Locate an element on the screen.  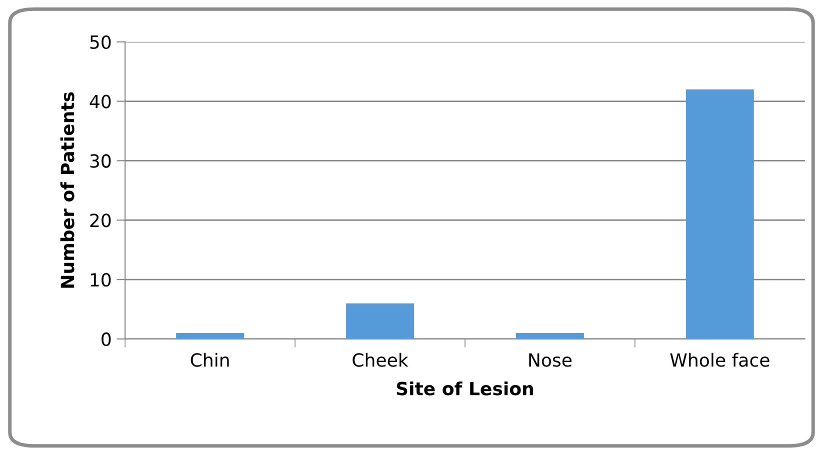
x-tick-label: Cheek is located at coordinates (380, 359).